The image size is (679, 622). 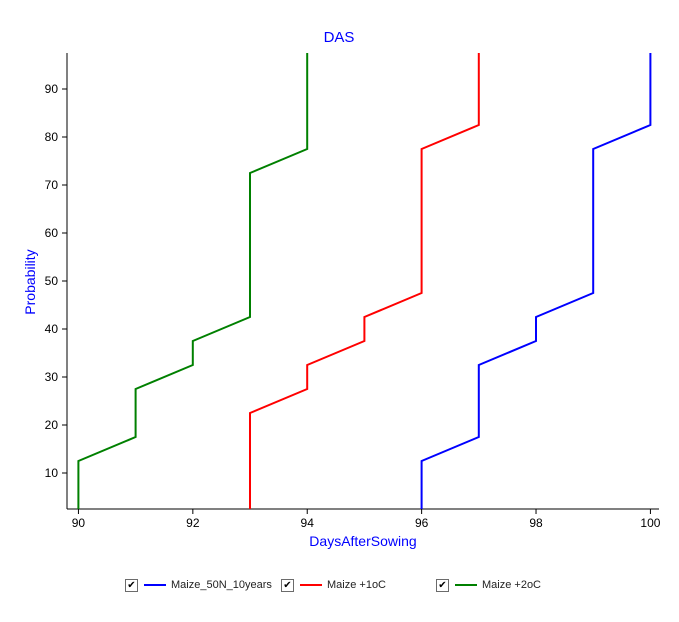 What do you see at coordinates (221, 585) in the screenshot?
I see `legend-label: Maize_50N_10years` at bounding box center [221, 585].